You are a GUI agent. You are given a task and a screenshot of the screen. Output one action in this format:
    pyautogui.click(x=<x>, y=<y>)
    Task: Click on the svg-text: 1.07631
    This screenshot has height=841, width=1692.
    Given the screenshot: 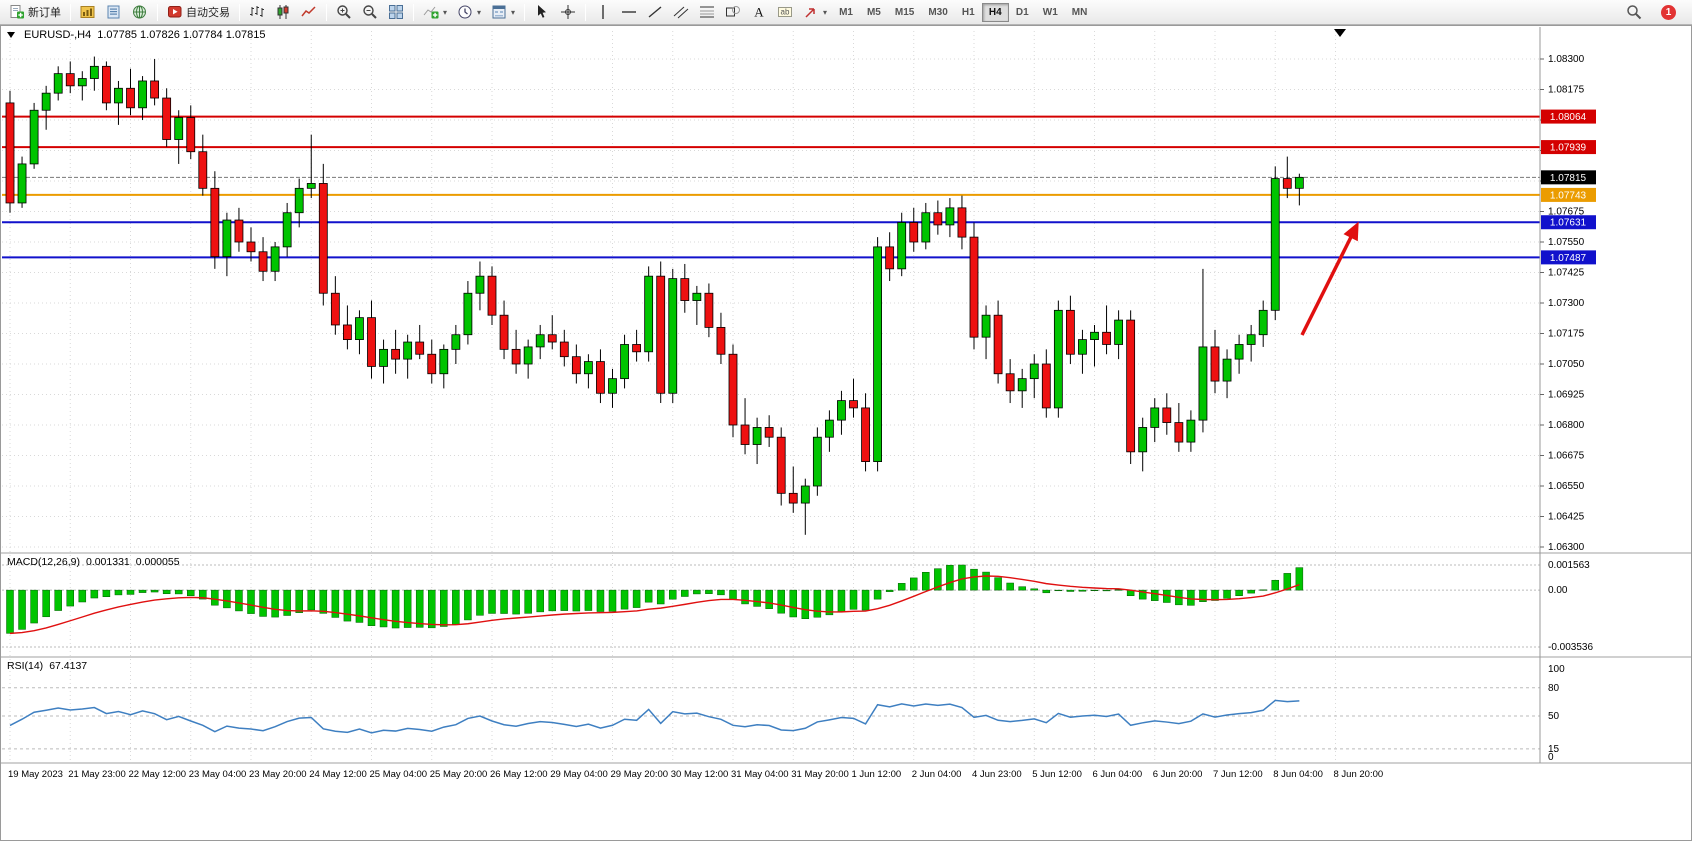 What is the action you would take?
    pyautogui.click(x=1568, y=223)
    